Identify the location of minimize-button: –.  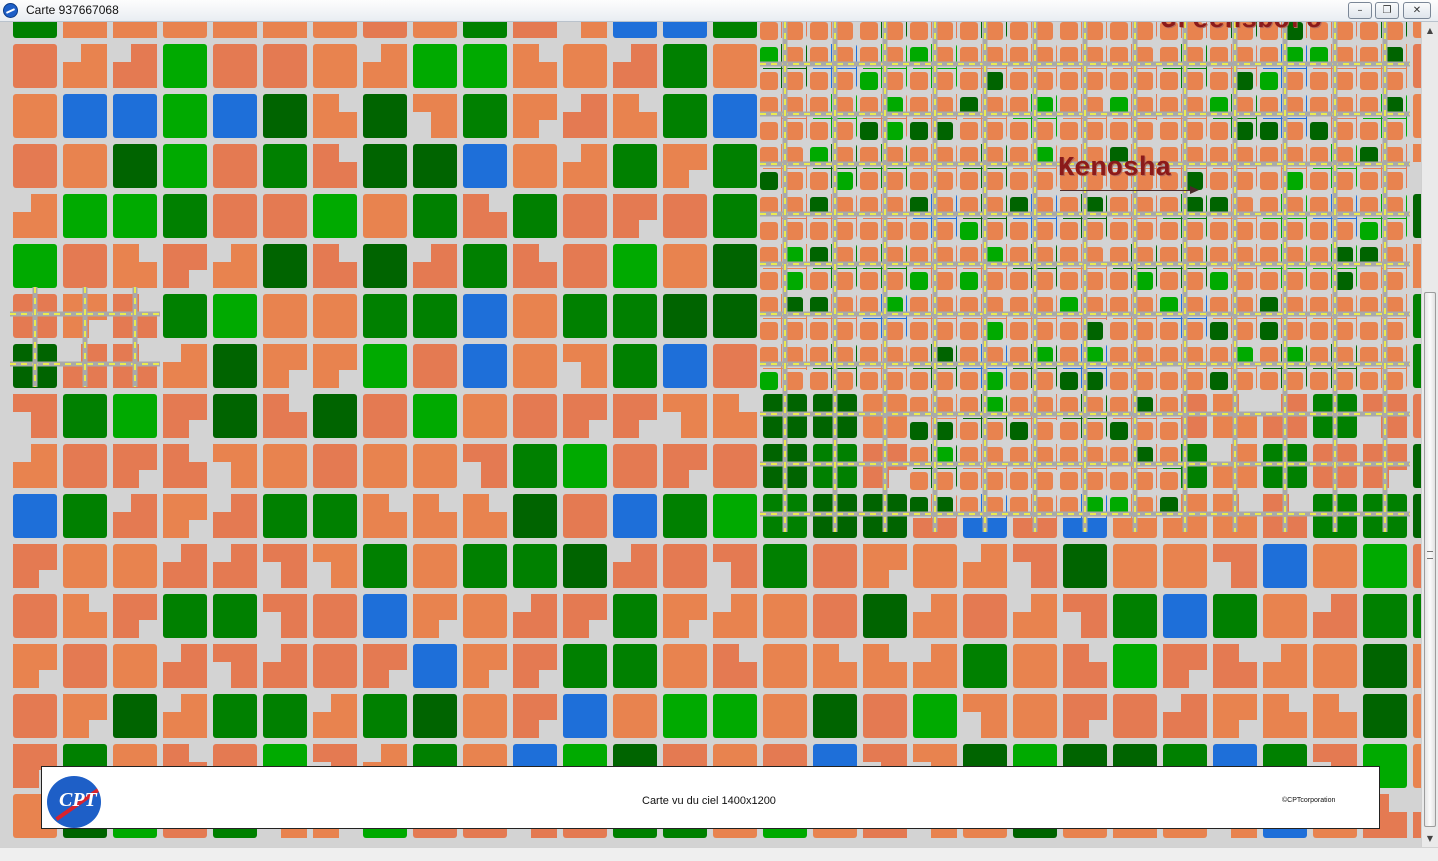
(1360, 10).